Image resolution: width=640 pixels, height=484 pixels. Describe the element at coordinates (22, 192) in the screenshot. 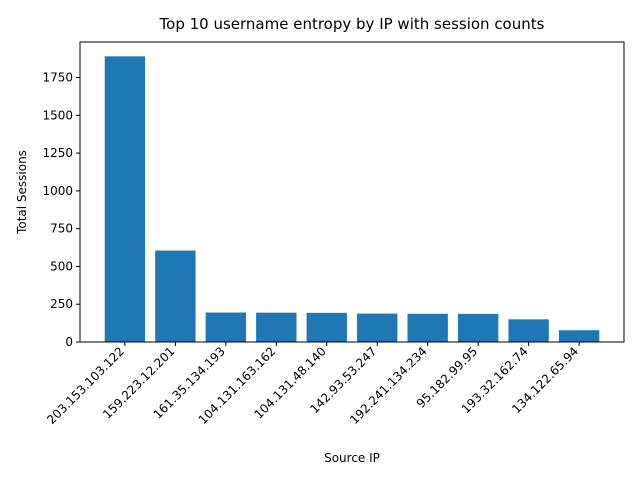

I see `y-axis-label: Total Sessions` at that location.